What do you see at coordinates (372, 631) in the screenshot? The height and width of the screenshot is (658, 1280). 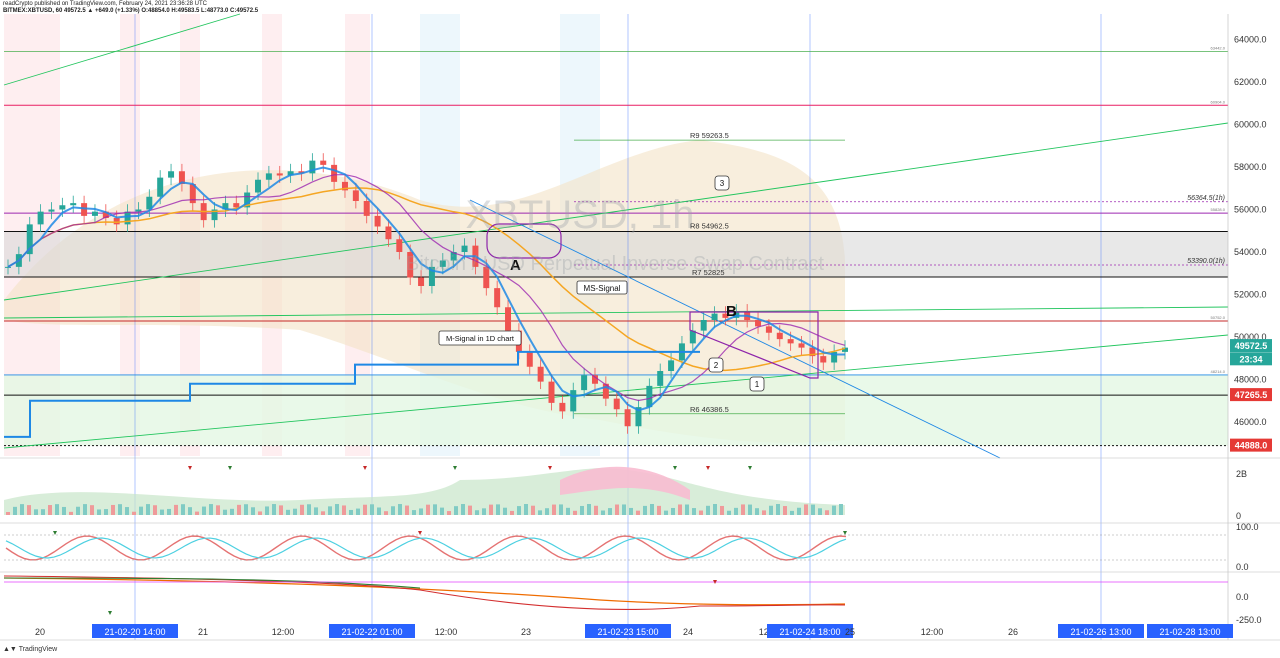 I see `x-label-highlight-bg` at bounding box center [372, 631].